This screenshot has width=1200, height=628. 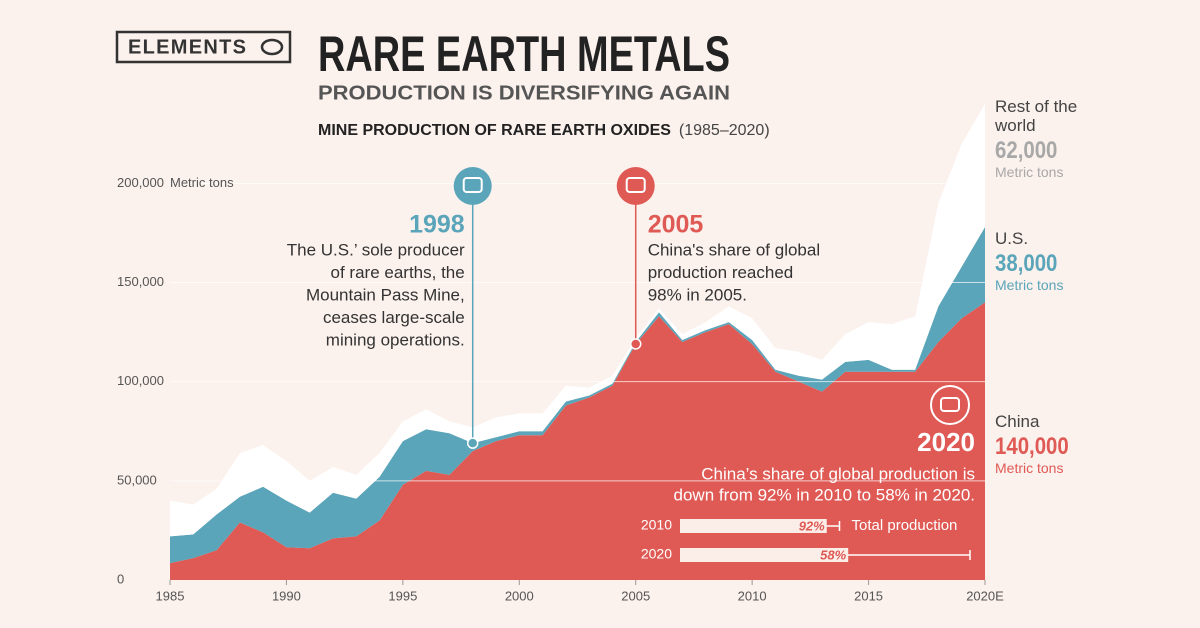 What do you see at coordinates (272, 47) in the screenshot?
I see `brand-icon` at bounding box center [272, 47].